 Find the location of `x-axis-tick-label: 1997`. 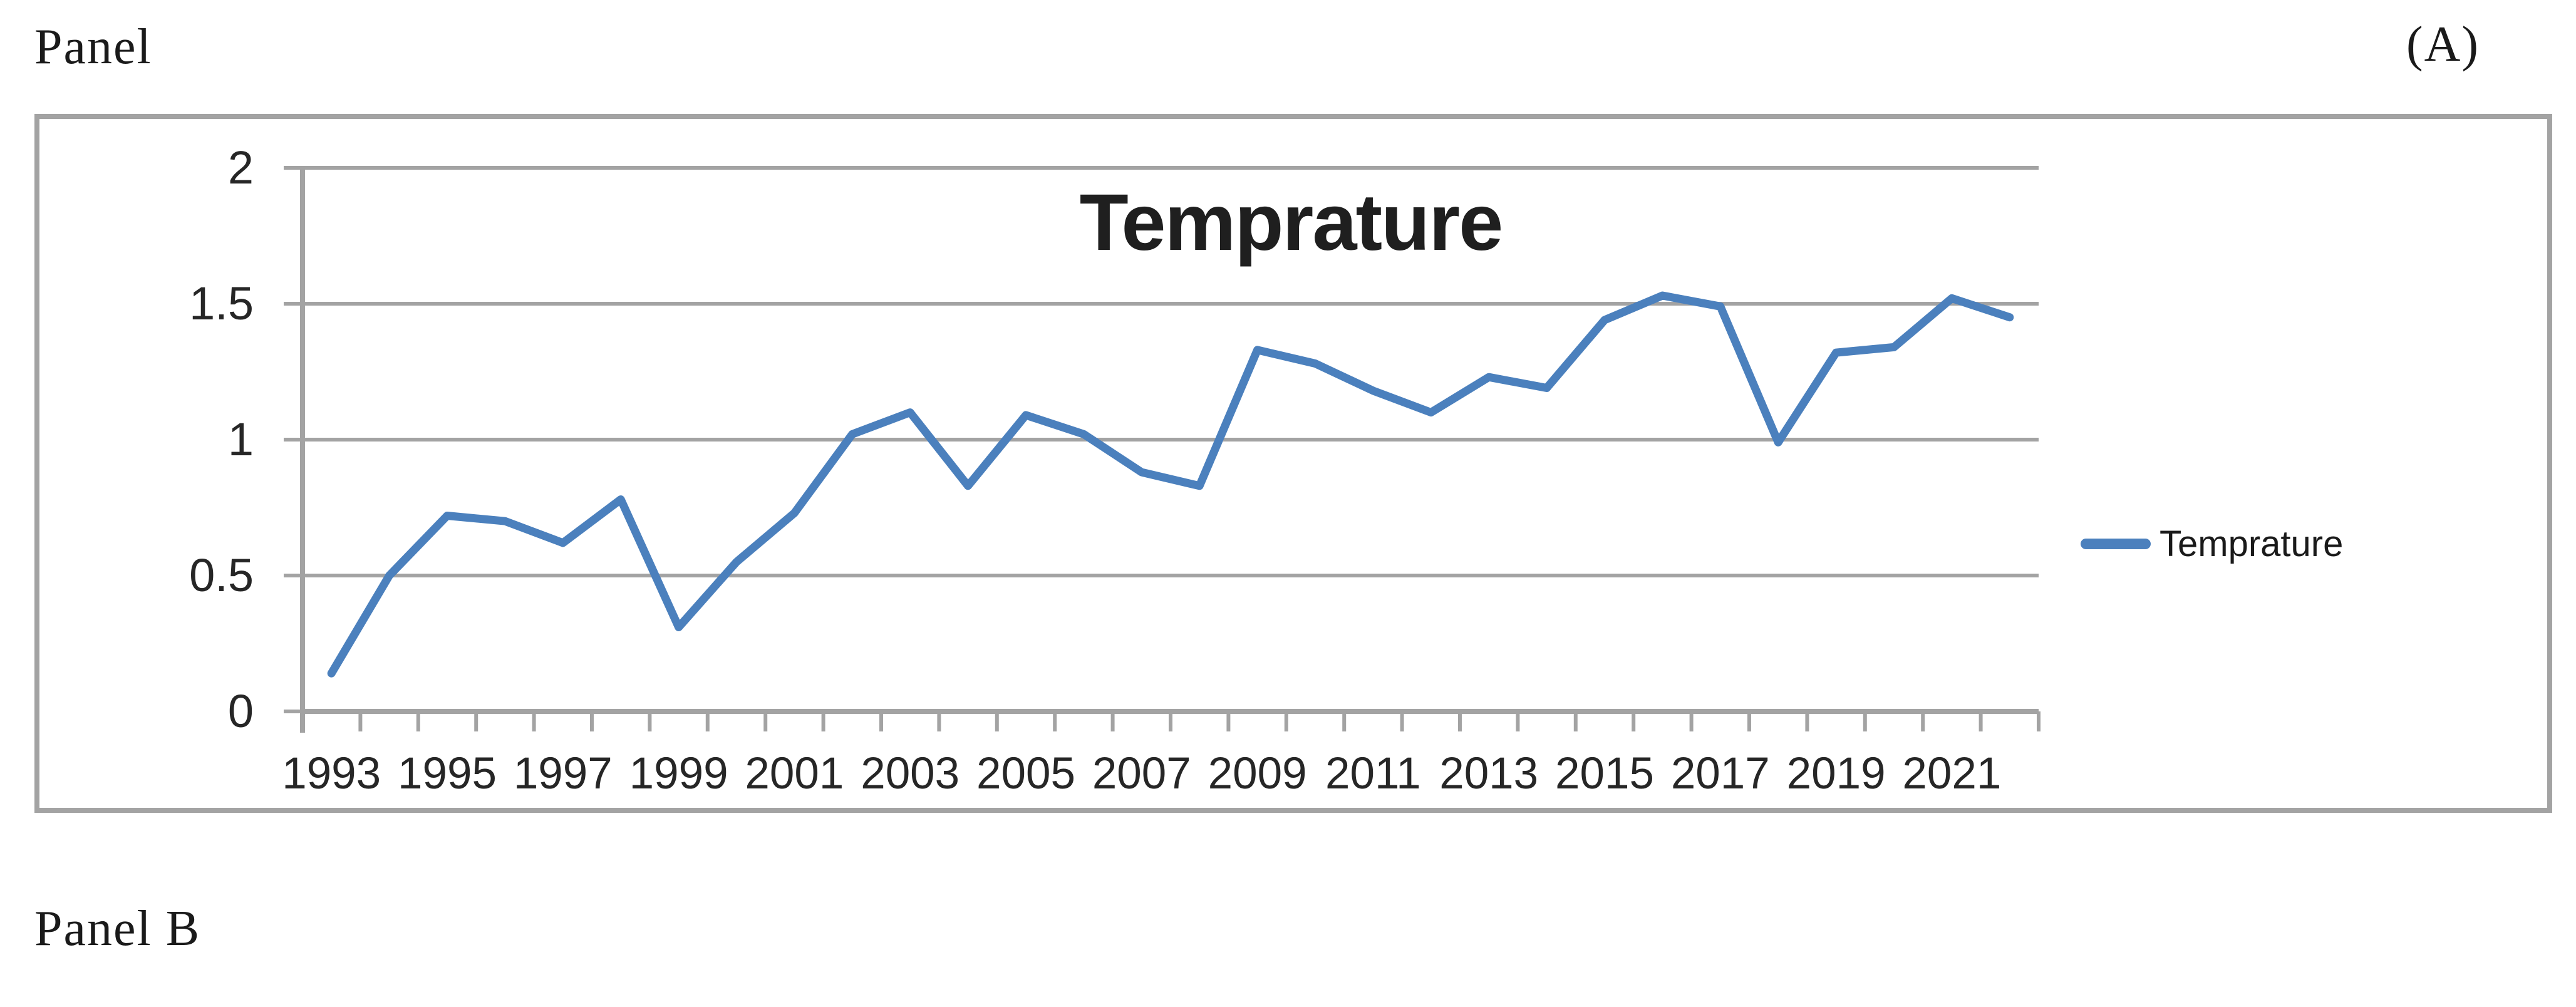

x-axis-tick-label: 1997 is located at coordinates (563, 773).